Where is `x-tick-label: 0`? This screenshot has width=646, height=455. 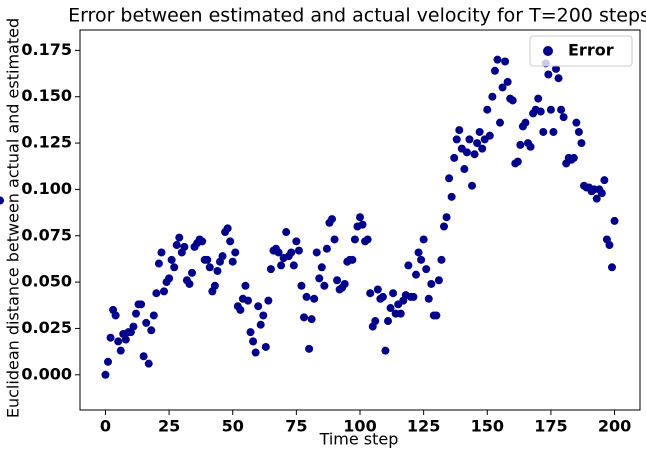
x-tick-label: 0 is located at coordinates (105, 426).